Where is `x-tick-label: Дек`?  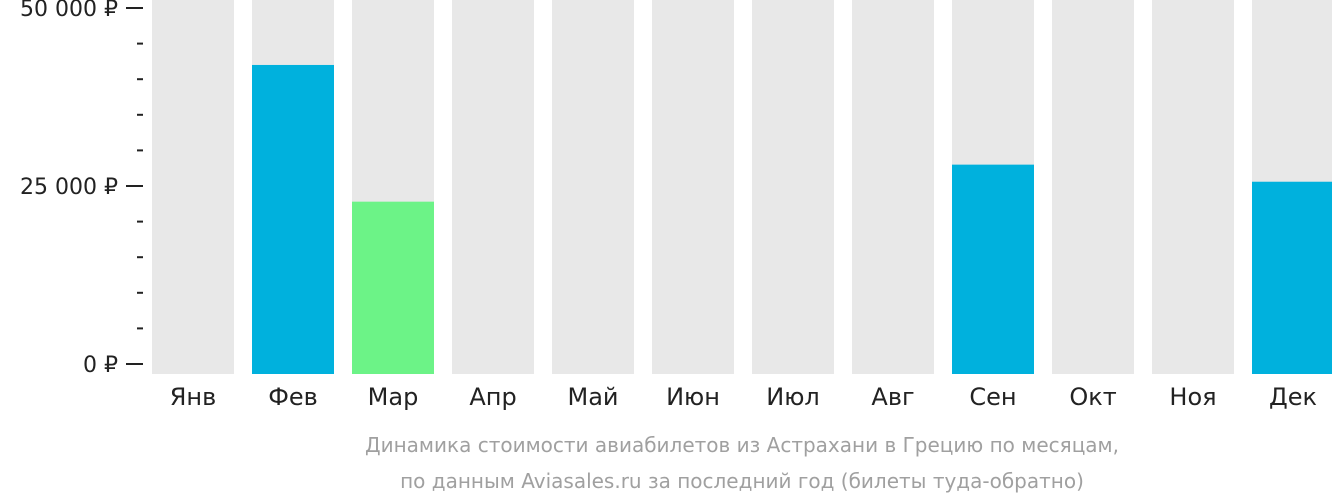
x-tick-label: Дек is located at coordinates (1293, 397).